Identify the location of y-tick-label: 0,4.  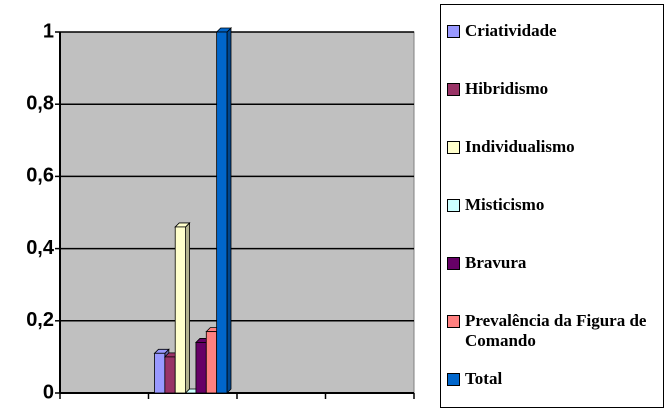
(40, 248).